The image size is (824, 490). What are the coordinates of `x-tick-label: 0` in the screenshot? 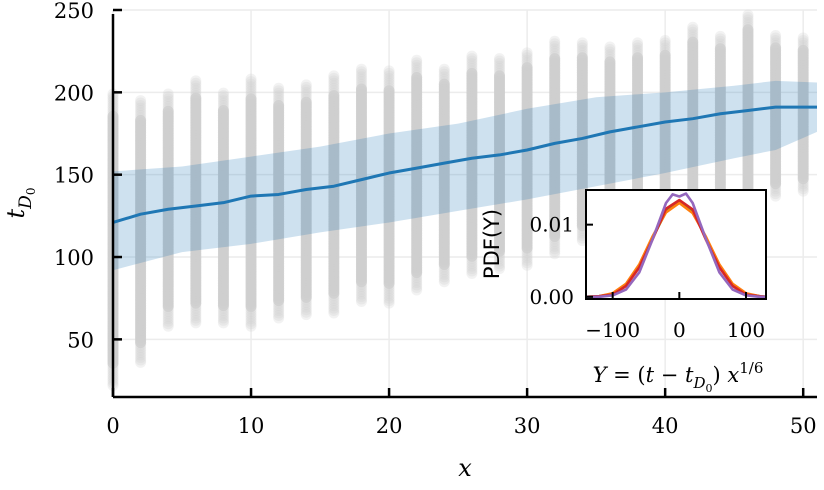 It's located at (112, 426).